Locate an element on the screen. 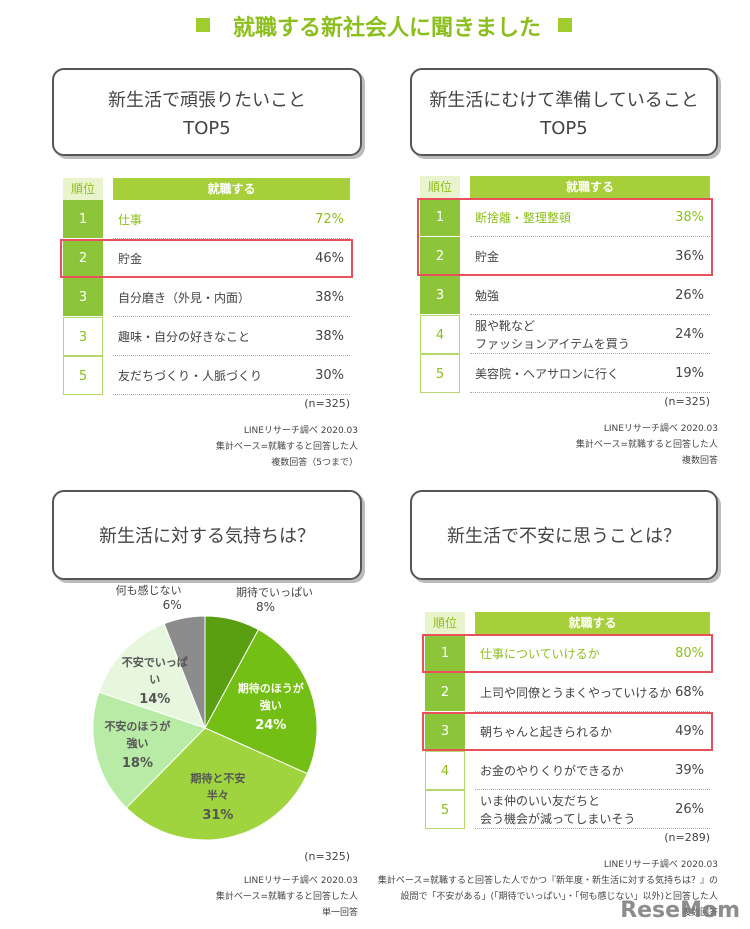 Image resolution: width=750 pixels, height=929 pixels. row-label: 断捨離・整理整頓 is located at coordinates (523, 217).